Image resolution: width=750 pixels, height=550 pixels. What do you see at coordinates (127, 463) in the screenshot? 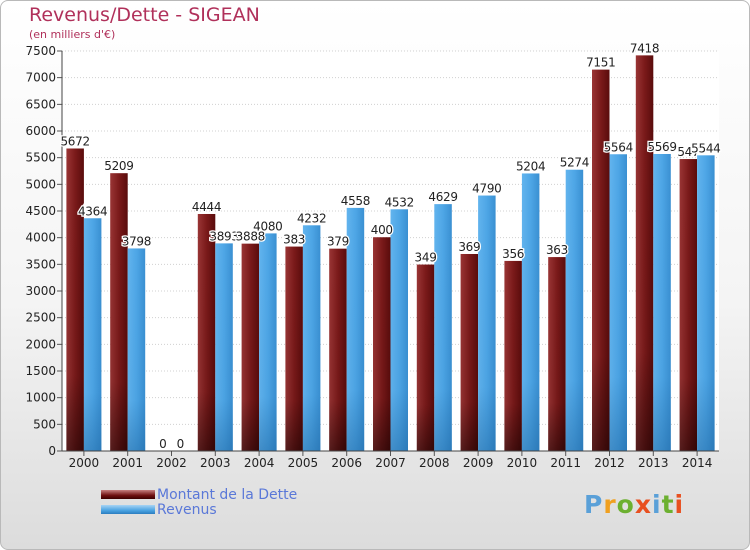
I see `x-tick-label: 2001` at bounding box center [127, 463].